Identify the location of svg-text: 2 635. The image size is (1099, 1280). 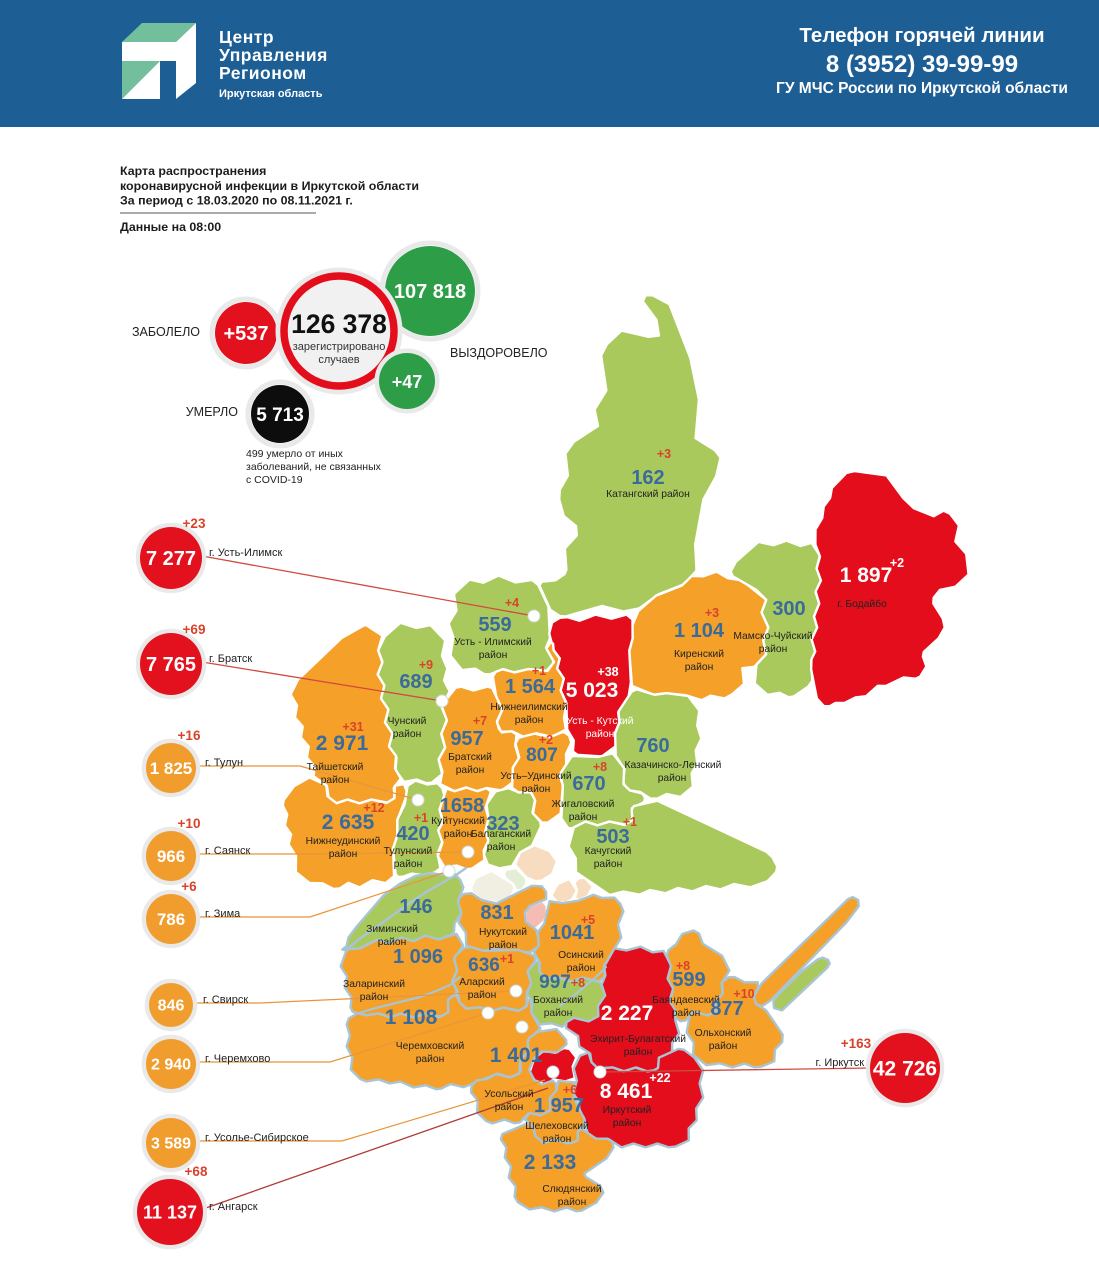
(348, 822).